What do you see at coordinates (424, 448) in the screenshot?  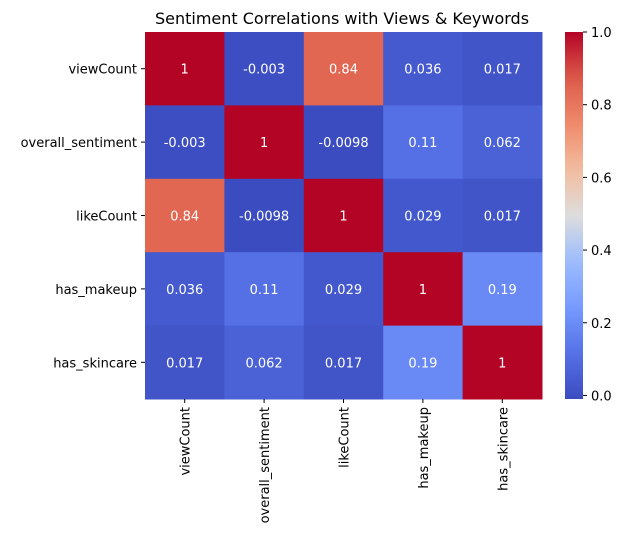 I see `column-tick-label: has_makeup` at bounding box center [424, 448].